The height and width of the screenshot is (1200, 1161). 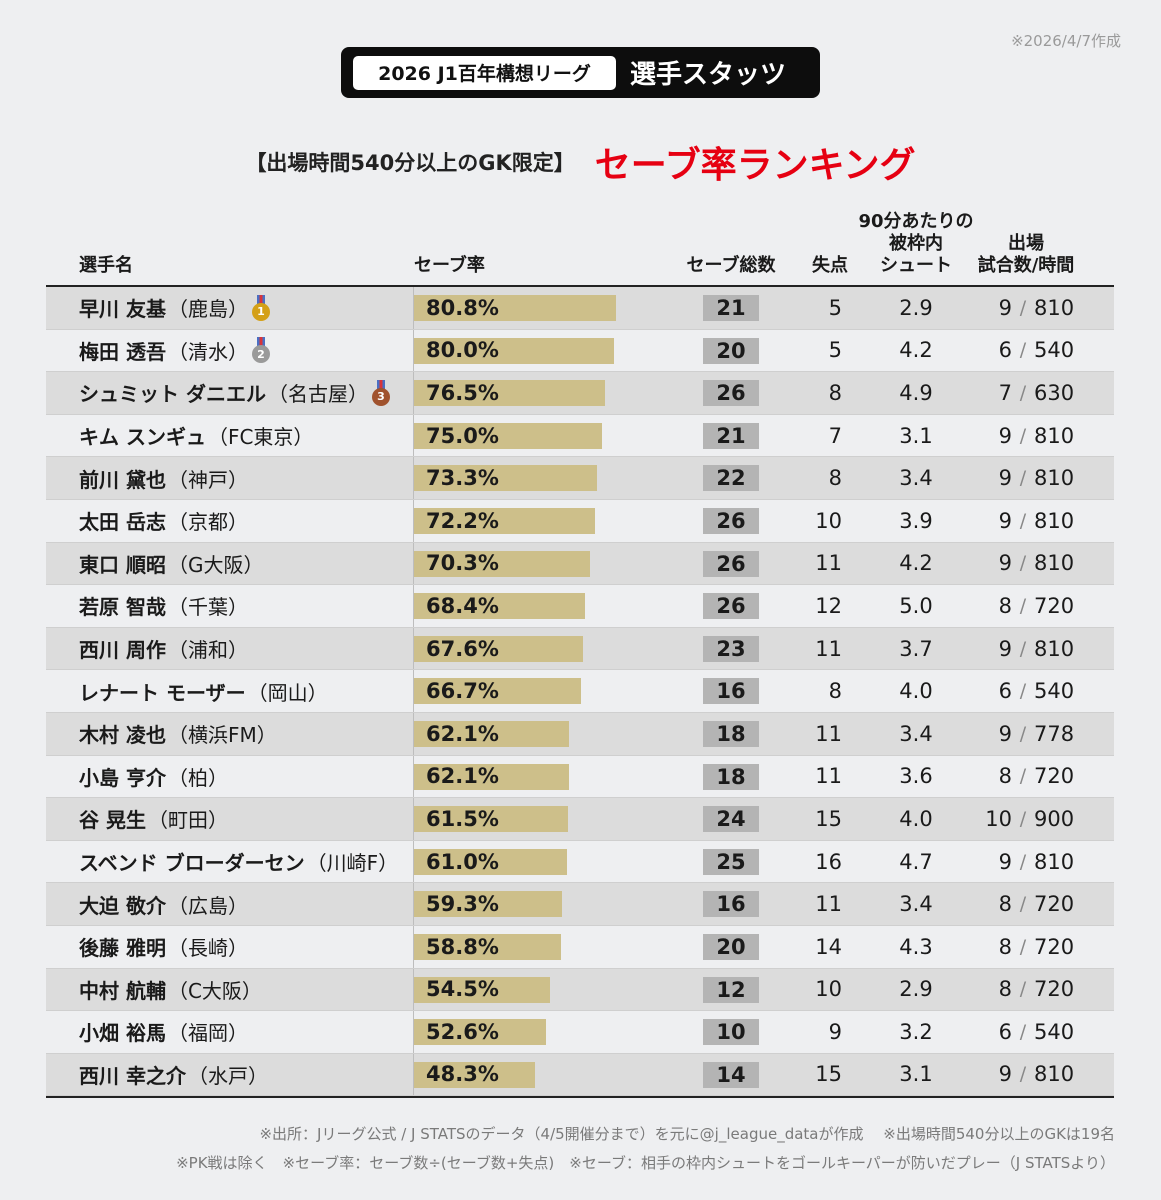 What do you see at coordinates (207, 479) in the screenshot?
I see `club-name: （神戸）` at bounding box center [207, 479].